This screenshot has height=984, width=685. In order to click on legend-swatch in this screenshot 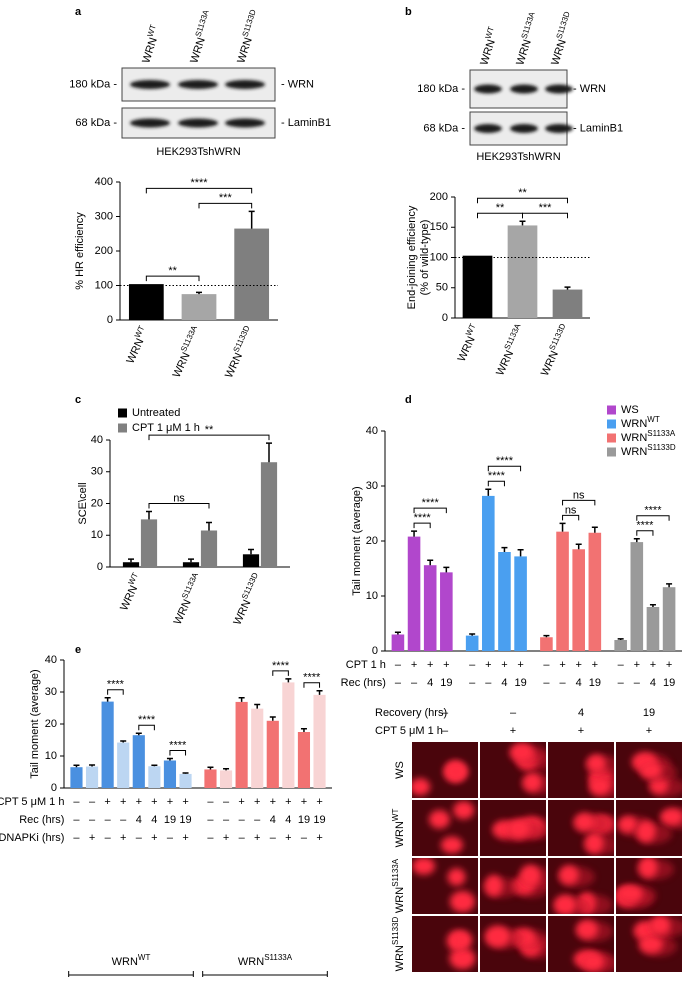, I will do `click(122, 428)`.